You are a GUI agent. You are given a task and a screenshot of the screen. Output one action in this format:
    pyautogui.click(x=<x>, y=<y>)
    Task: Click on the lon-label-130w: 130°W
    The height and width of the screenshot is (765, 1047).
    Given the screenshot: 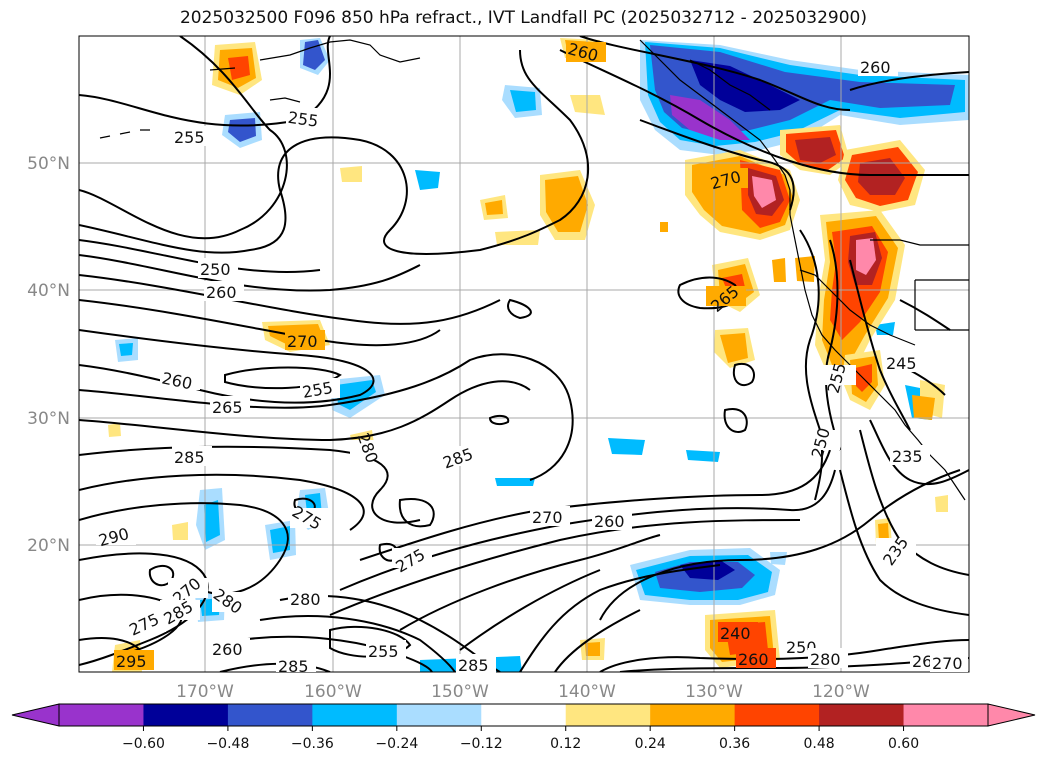 What is the action you would take?
    pyautogui.click(x=714, y=692)
    